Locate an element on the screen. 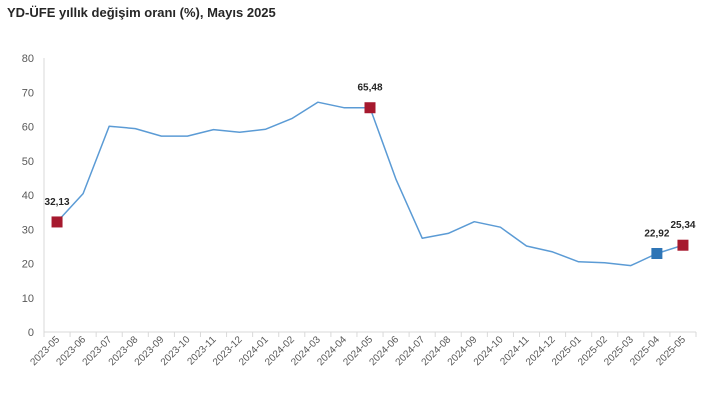  y-tick-label: 70 is located at coordinates (28, 93).